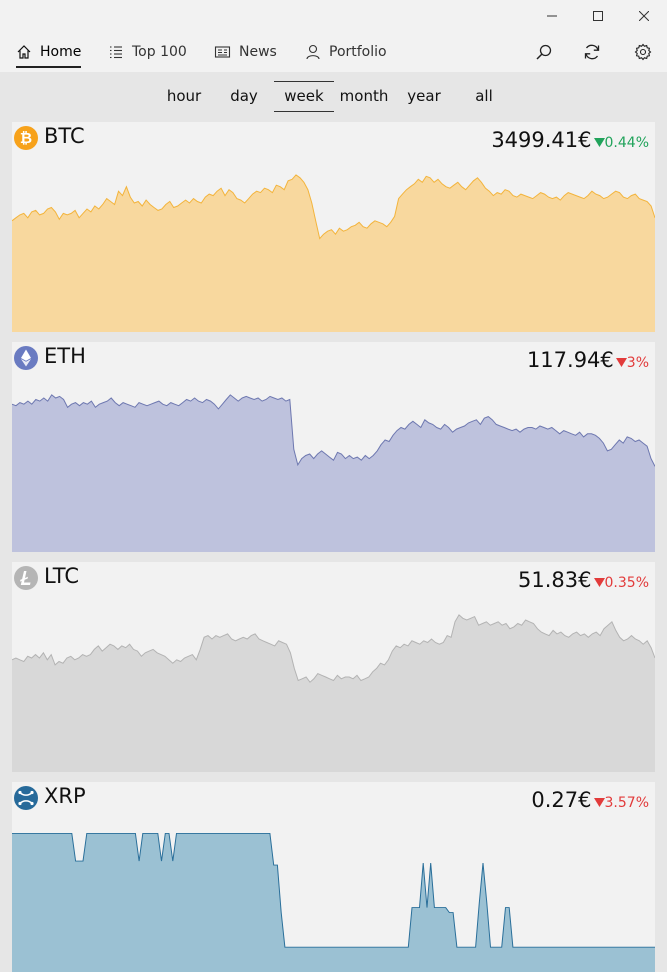  What do you see at coordinates (65, 356) in the screenshot?
I see `coin-symbol: ETH` at bounding box center [65, 356].